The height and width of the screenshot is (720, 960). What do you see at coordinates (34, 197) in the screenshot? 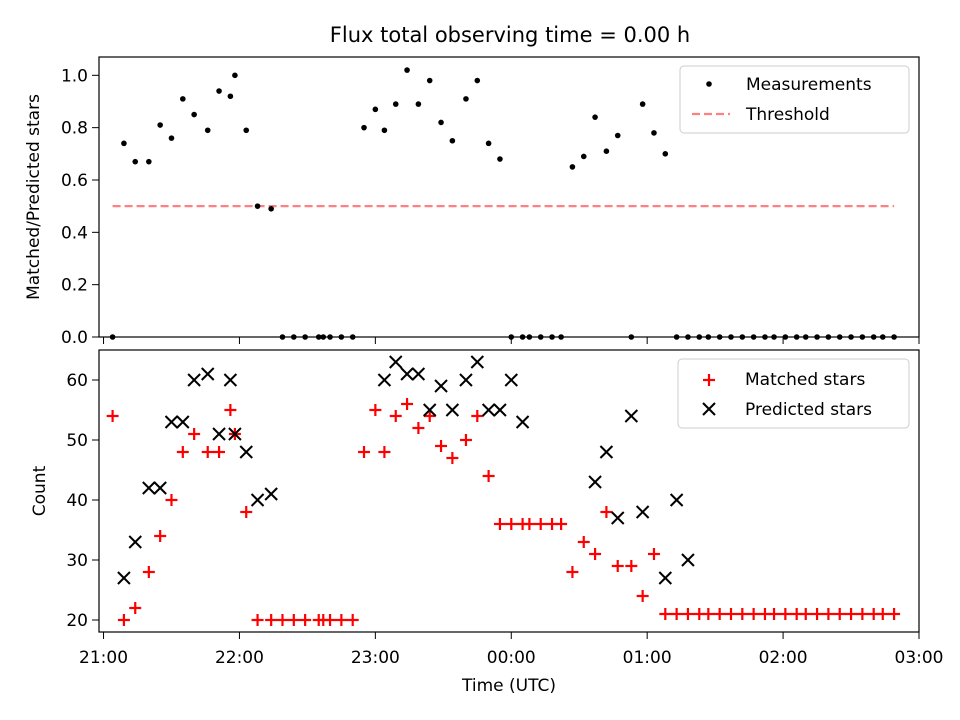
I see `top-y-axis-label: Matched/Predicted stars` at bounding box center [34, 197].